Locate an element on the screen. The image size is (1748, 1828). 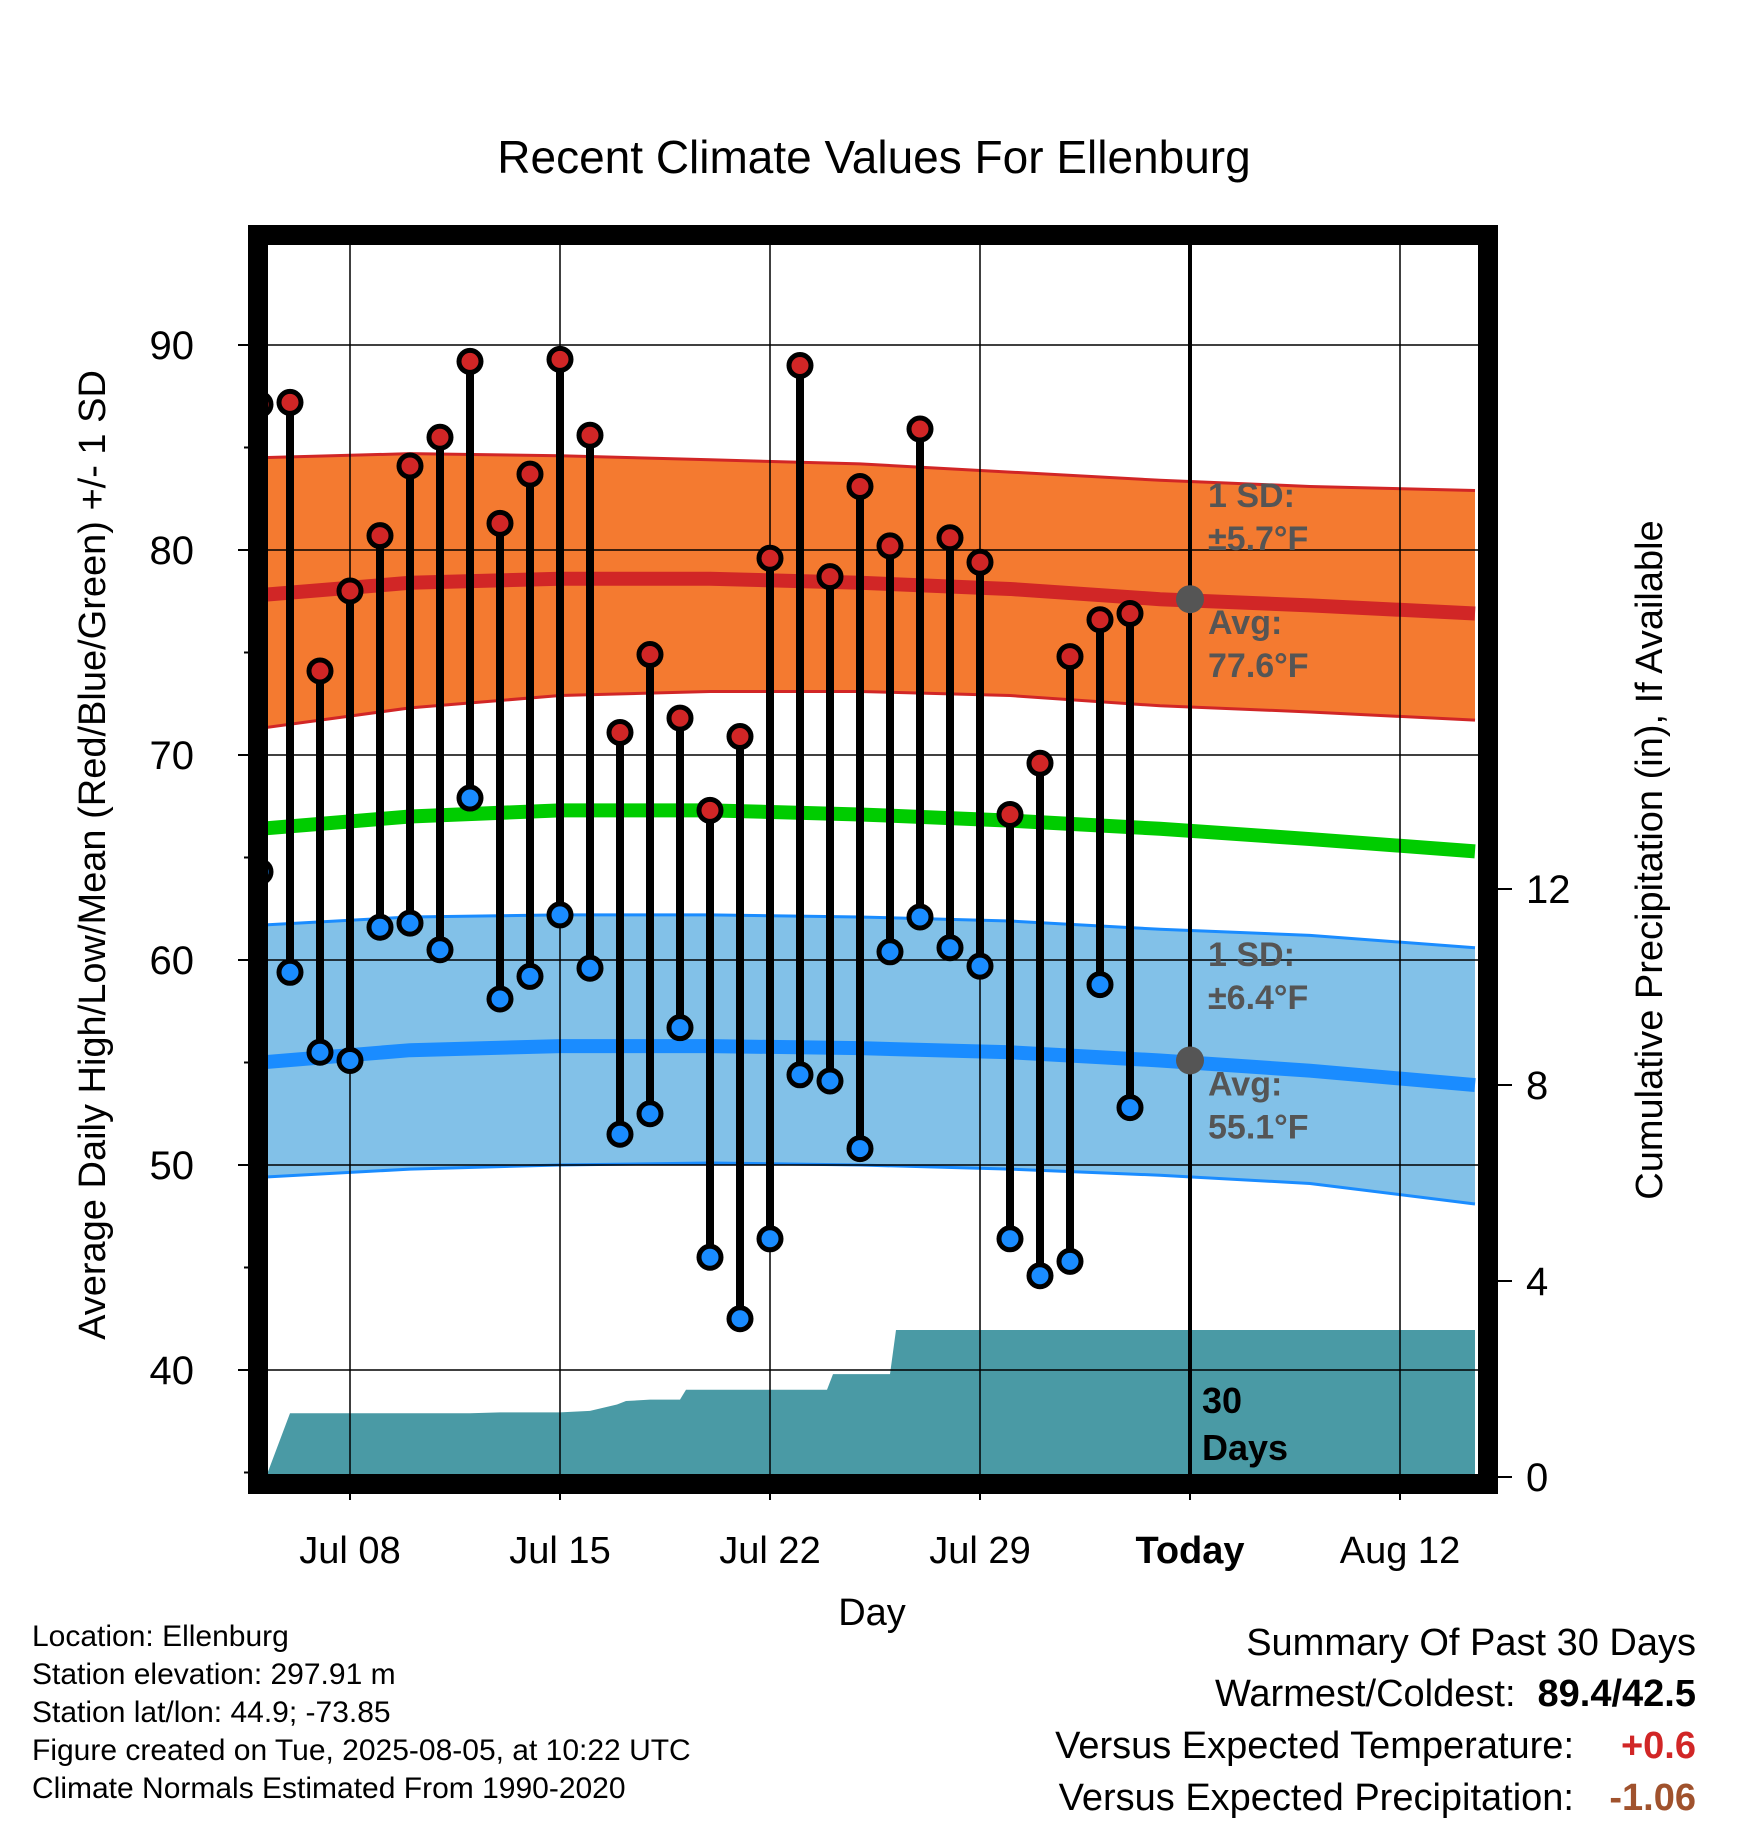
high-plus-sd-line is located at coordinates (872, 472).